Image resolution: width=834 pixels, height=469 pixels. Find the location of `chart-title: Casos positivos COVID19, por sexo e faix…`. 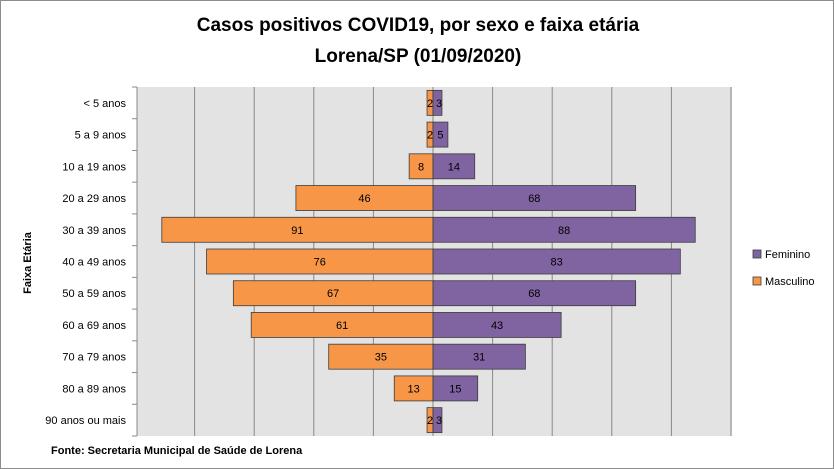

chart-title: Casos positivos COVID19, por sexo e faix… is located at coordinates (418, 25).